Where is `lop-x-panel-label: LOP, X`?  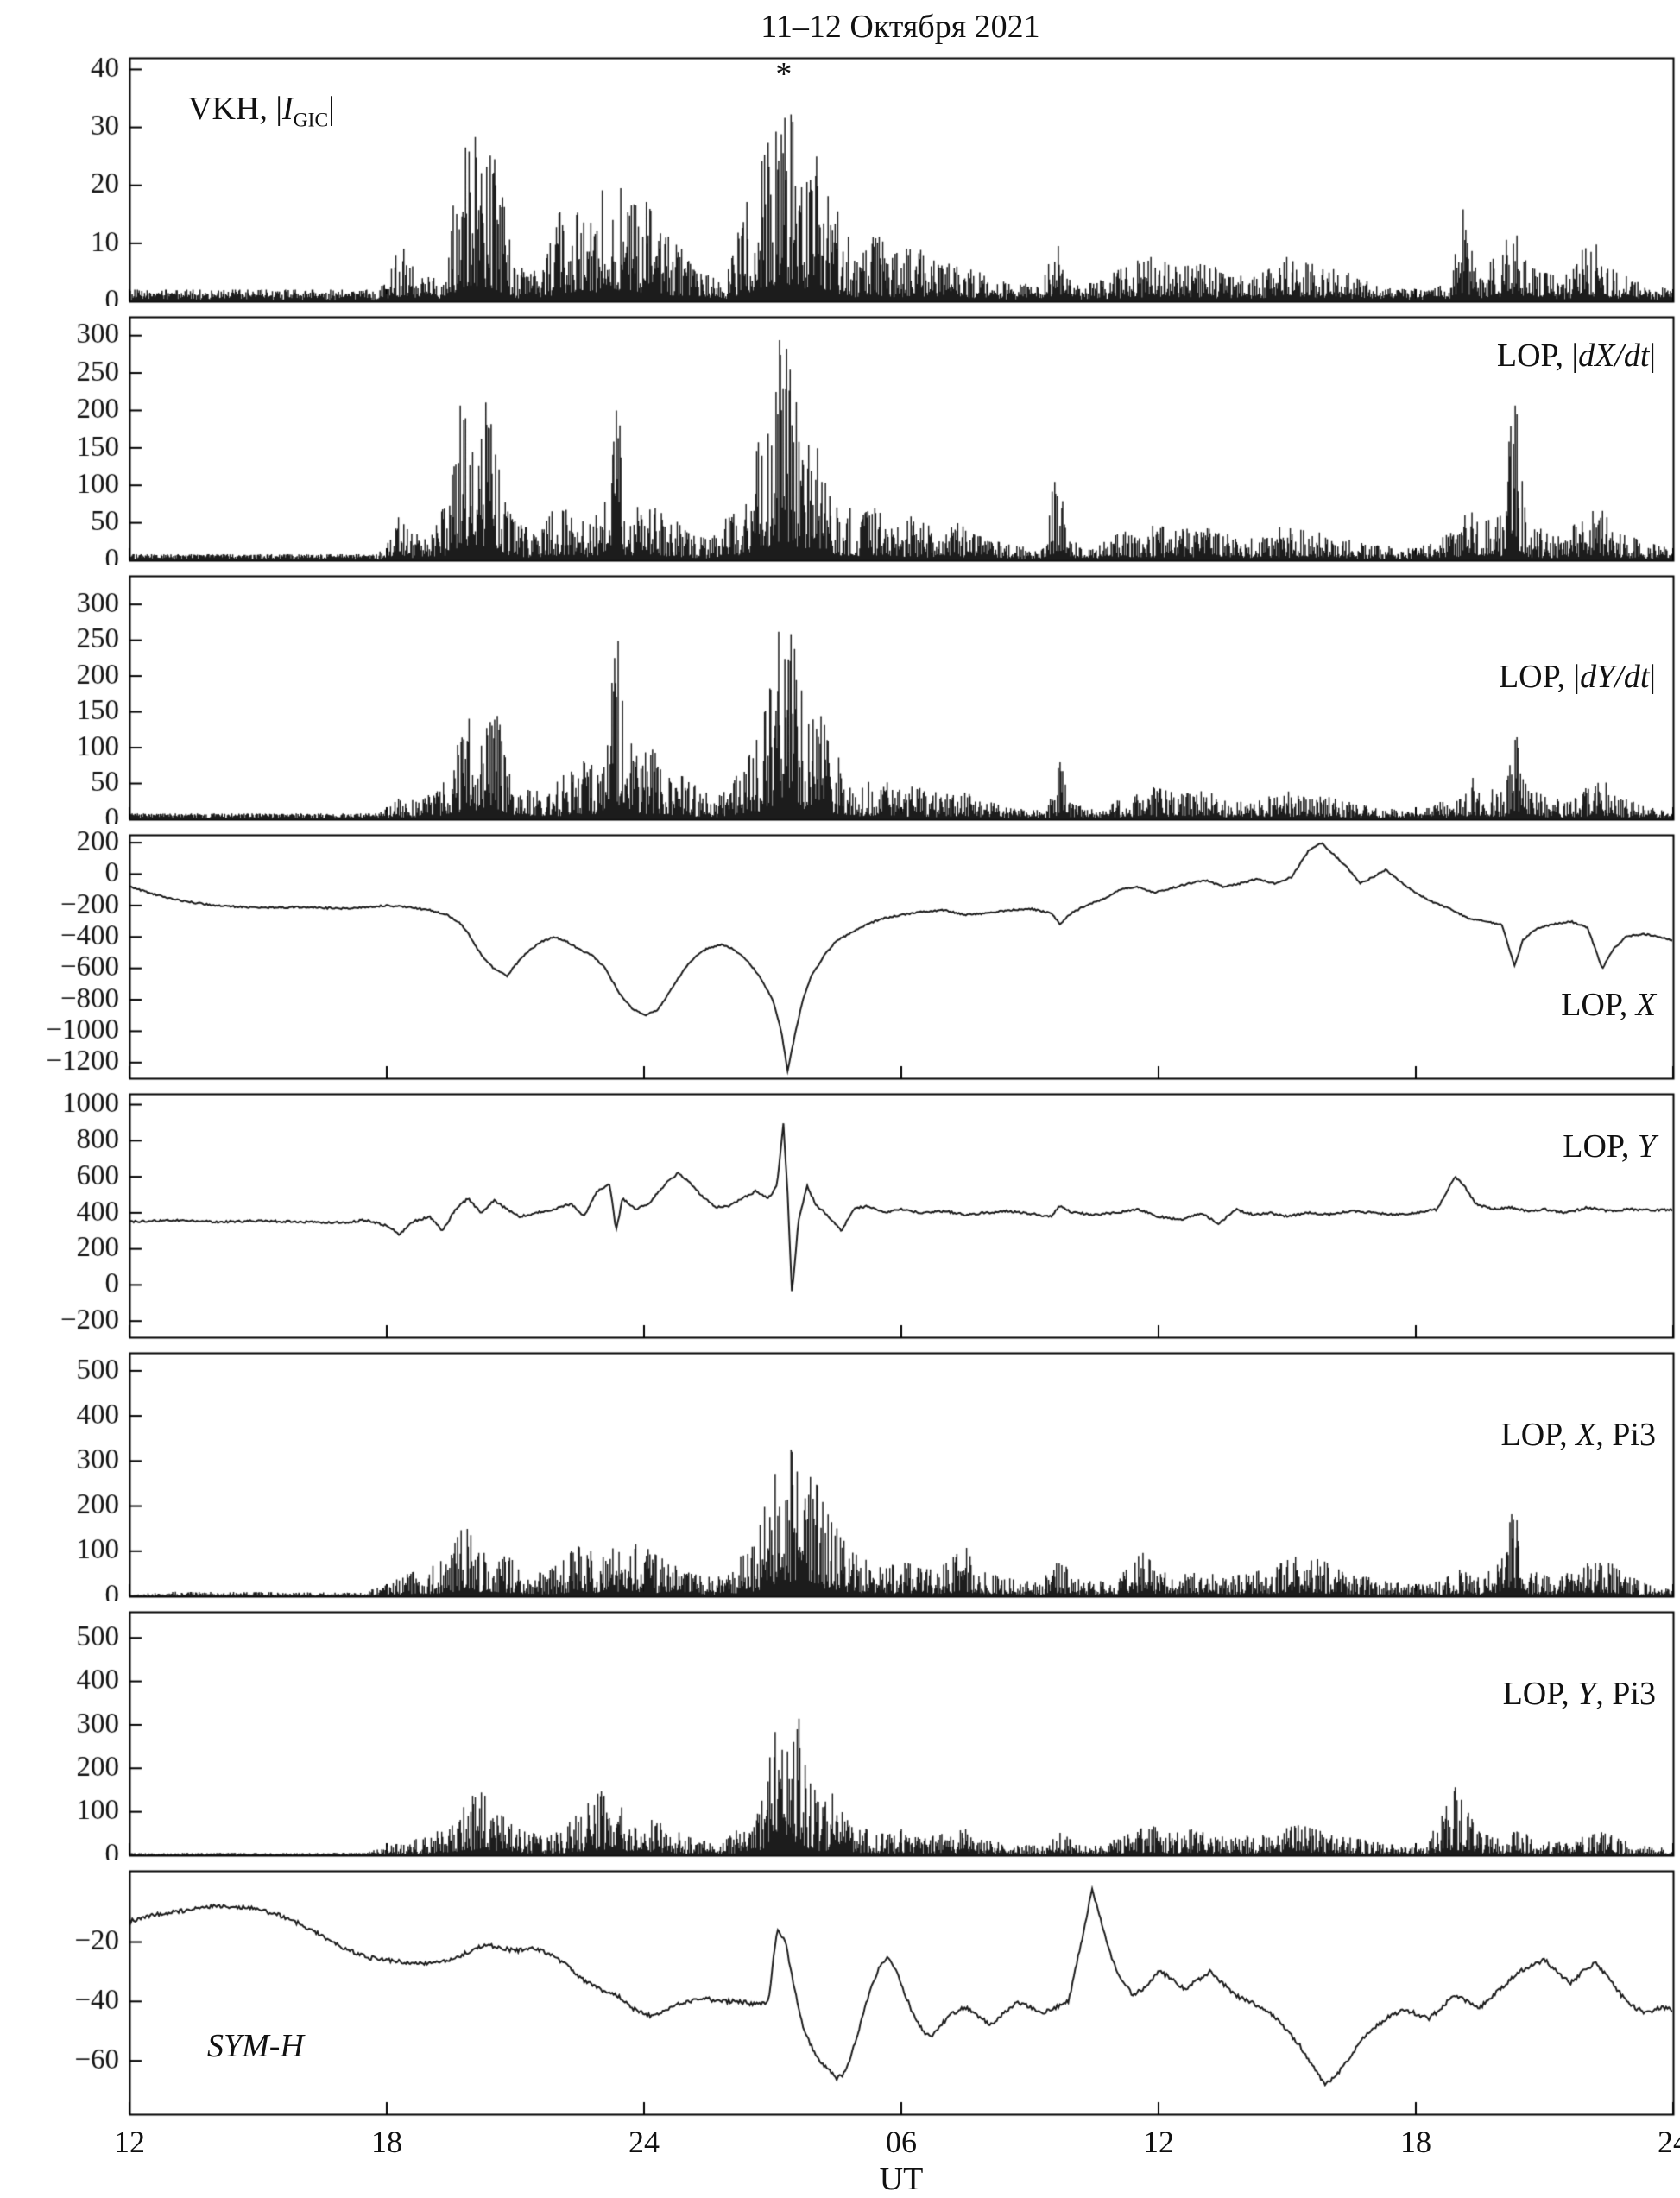
lop-x-panel-label: LOP, X is located at coordinates (1608, 1007).